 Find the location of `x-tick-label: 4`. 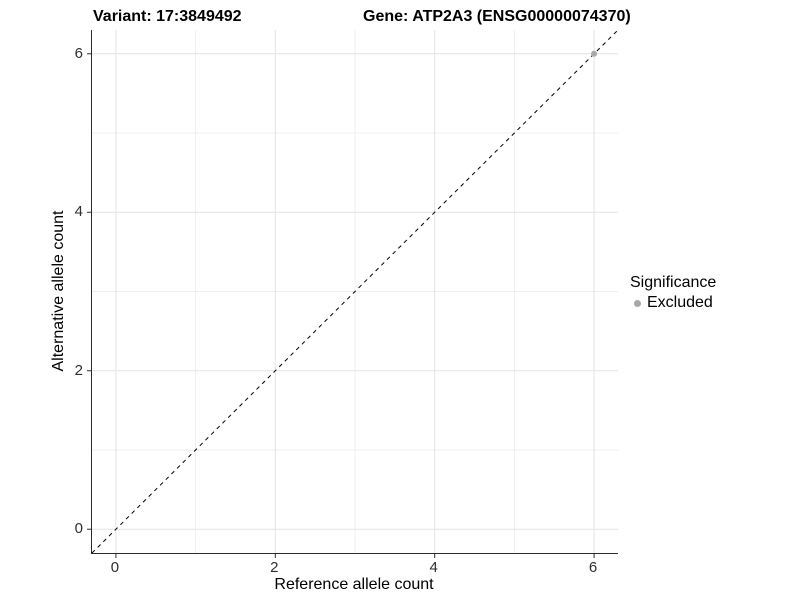

x-tick-label: 4 is located at coordinates (433, 567).